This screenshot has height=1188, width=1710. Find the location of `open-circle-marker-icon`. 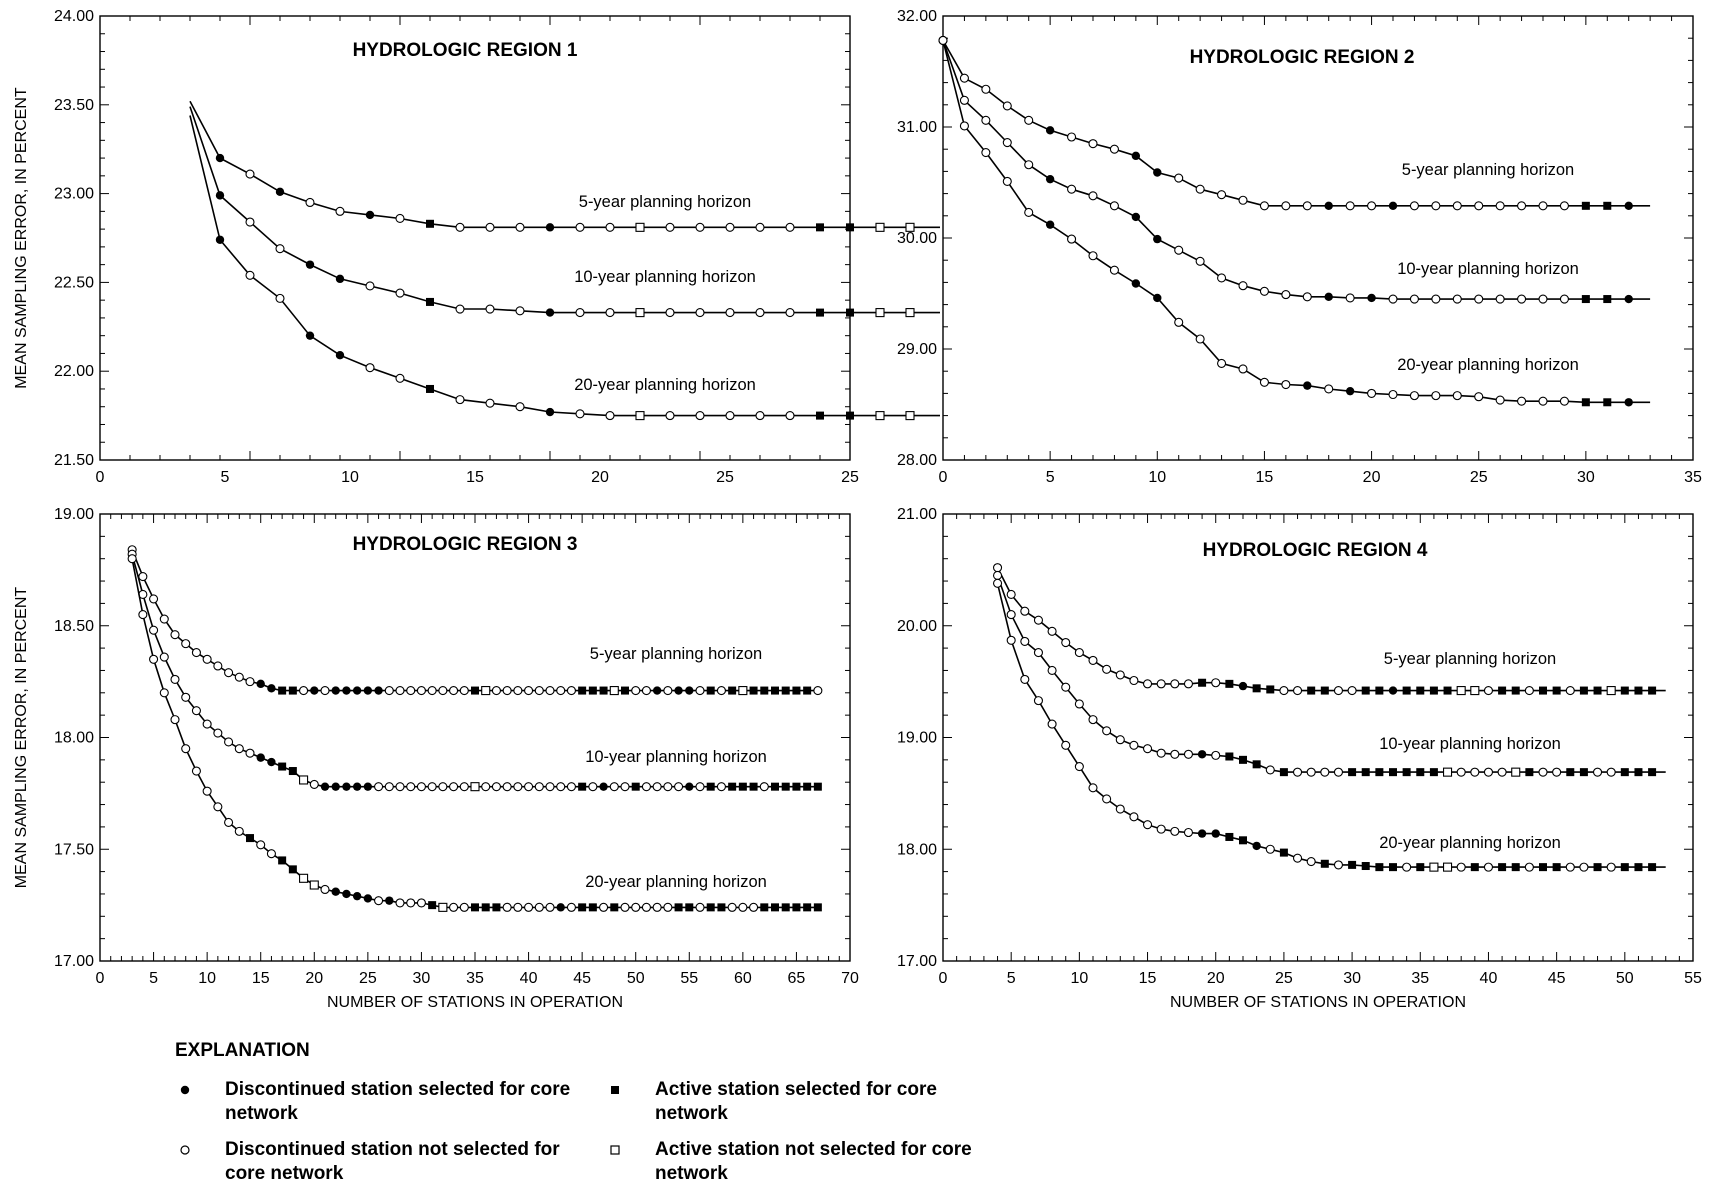

open-circle-marker-icon is located at coordinates (185, 1150).